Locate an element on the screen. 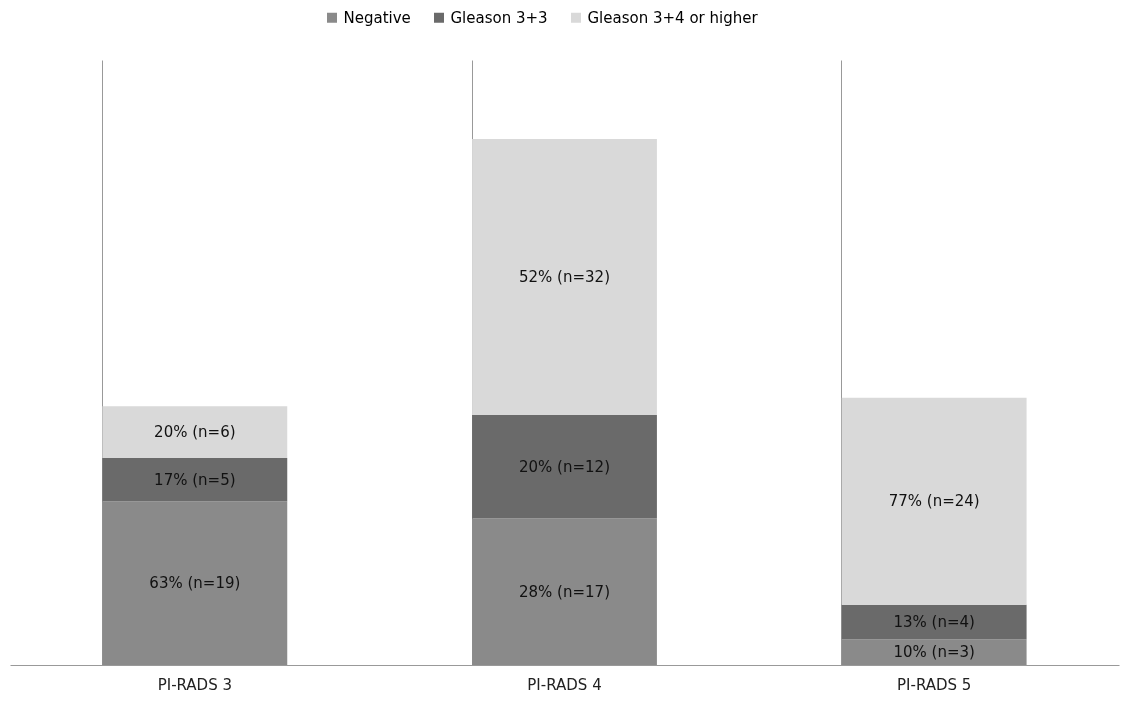 This screenshot has height=702, width=1129. legend-label: Gleason 3+4 or higher is located at coordinates (673, 17).